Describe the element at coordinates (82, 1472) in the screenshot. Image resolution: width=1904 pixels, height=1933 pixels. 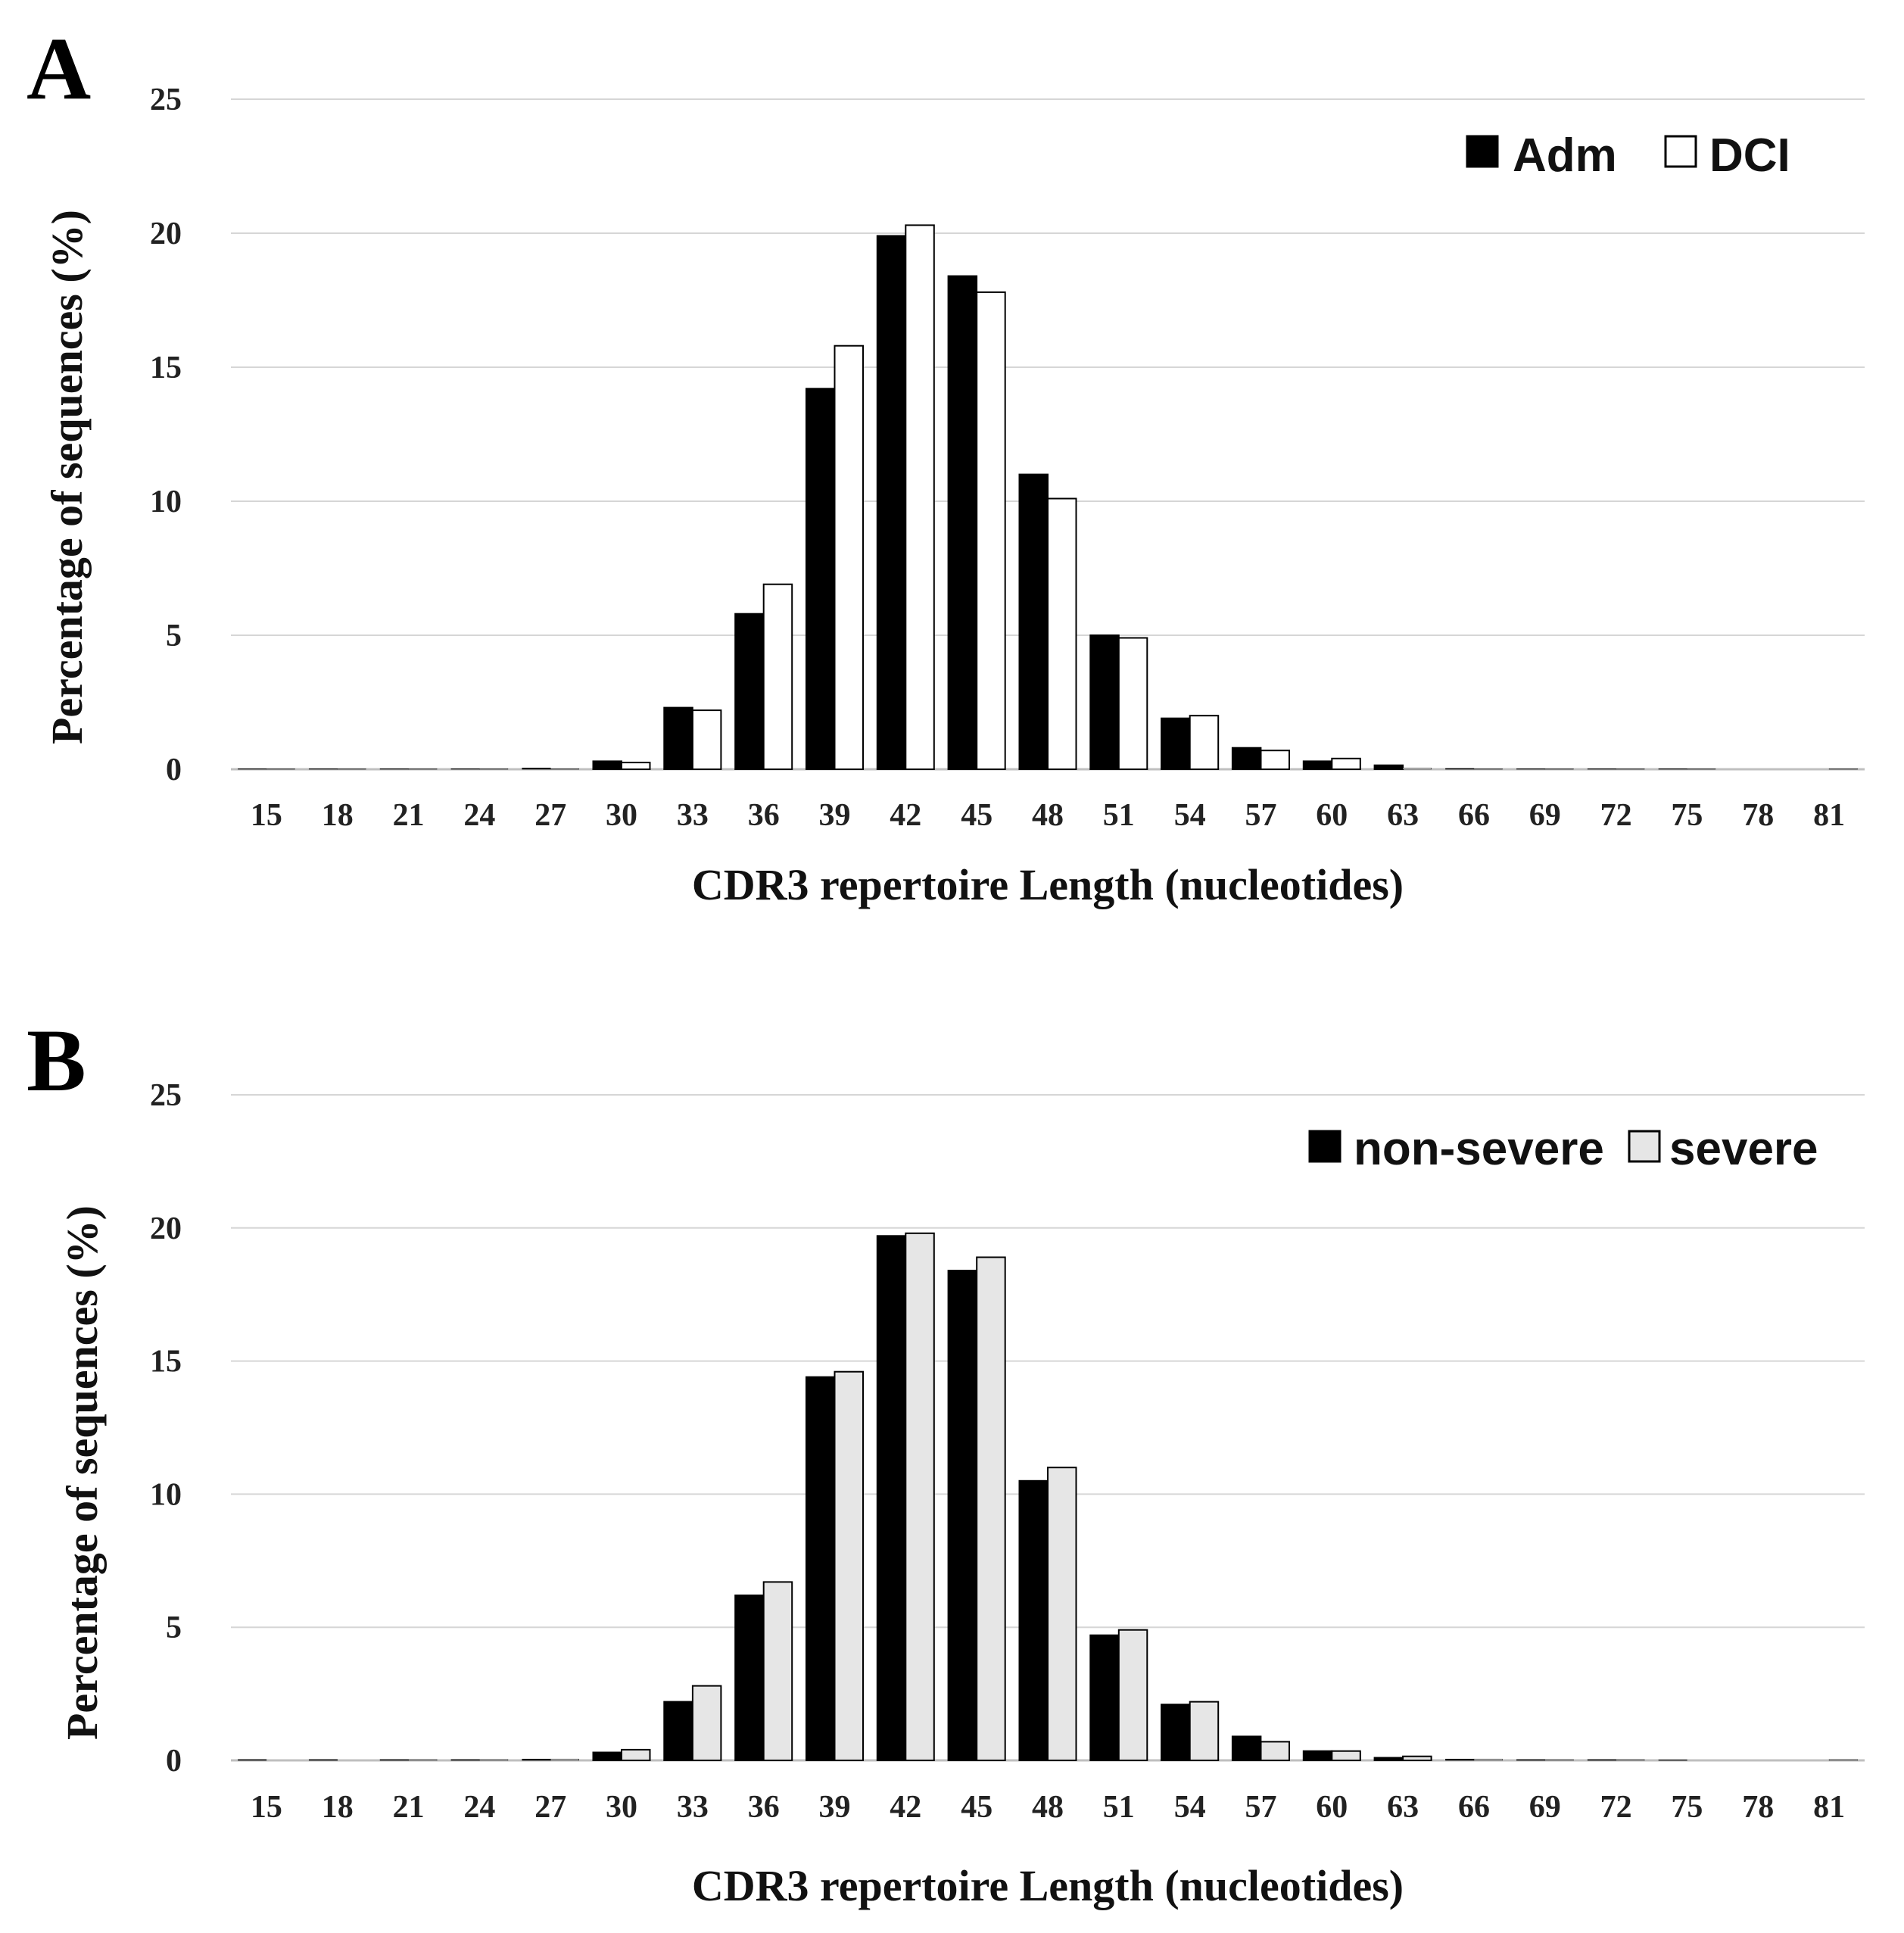
I see `y-axis-title: Percentage of sequences (%)` at that location.